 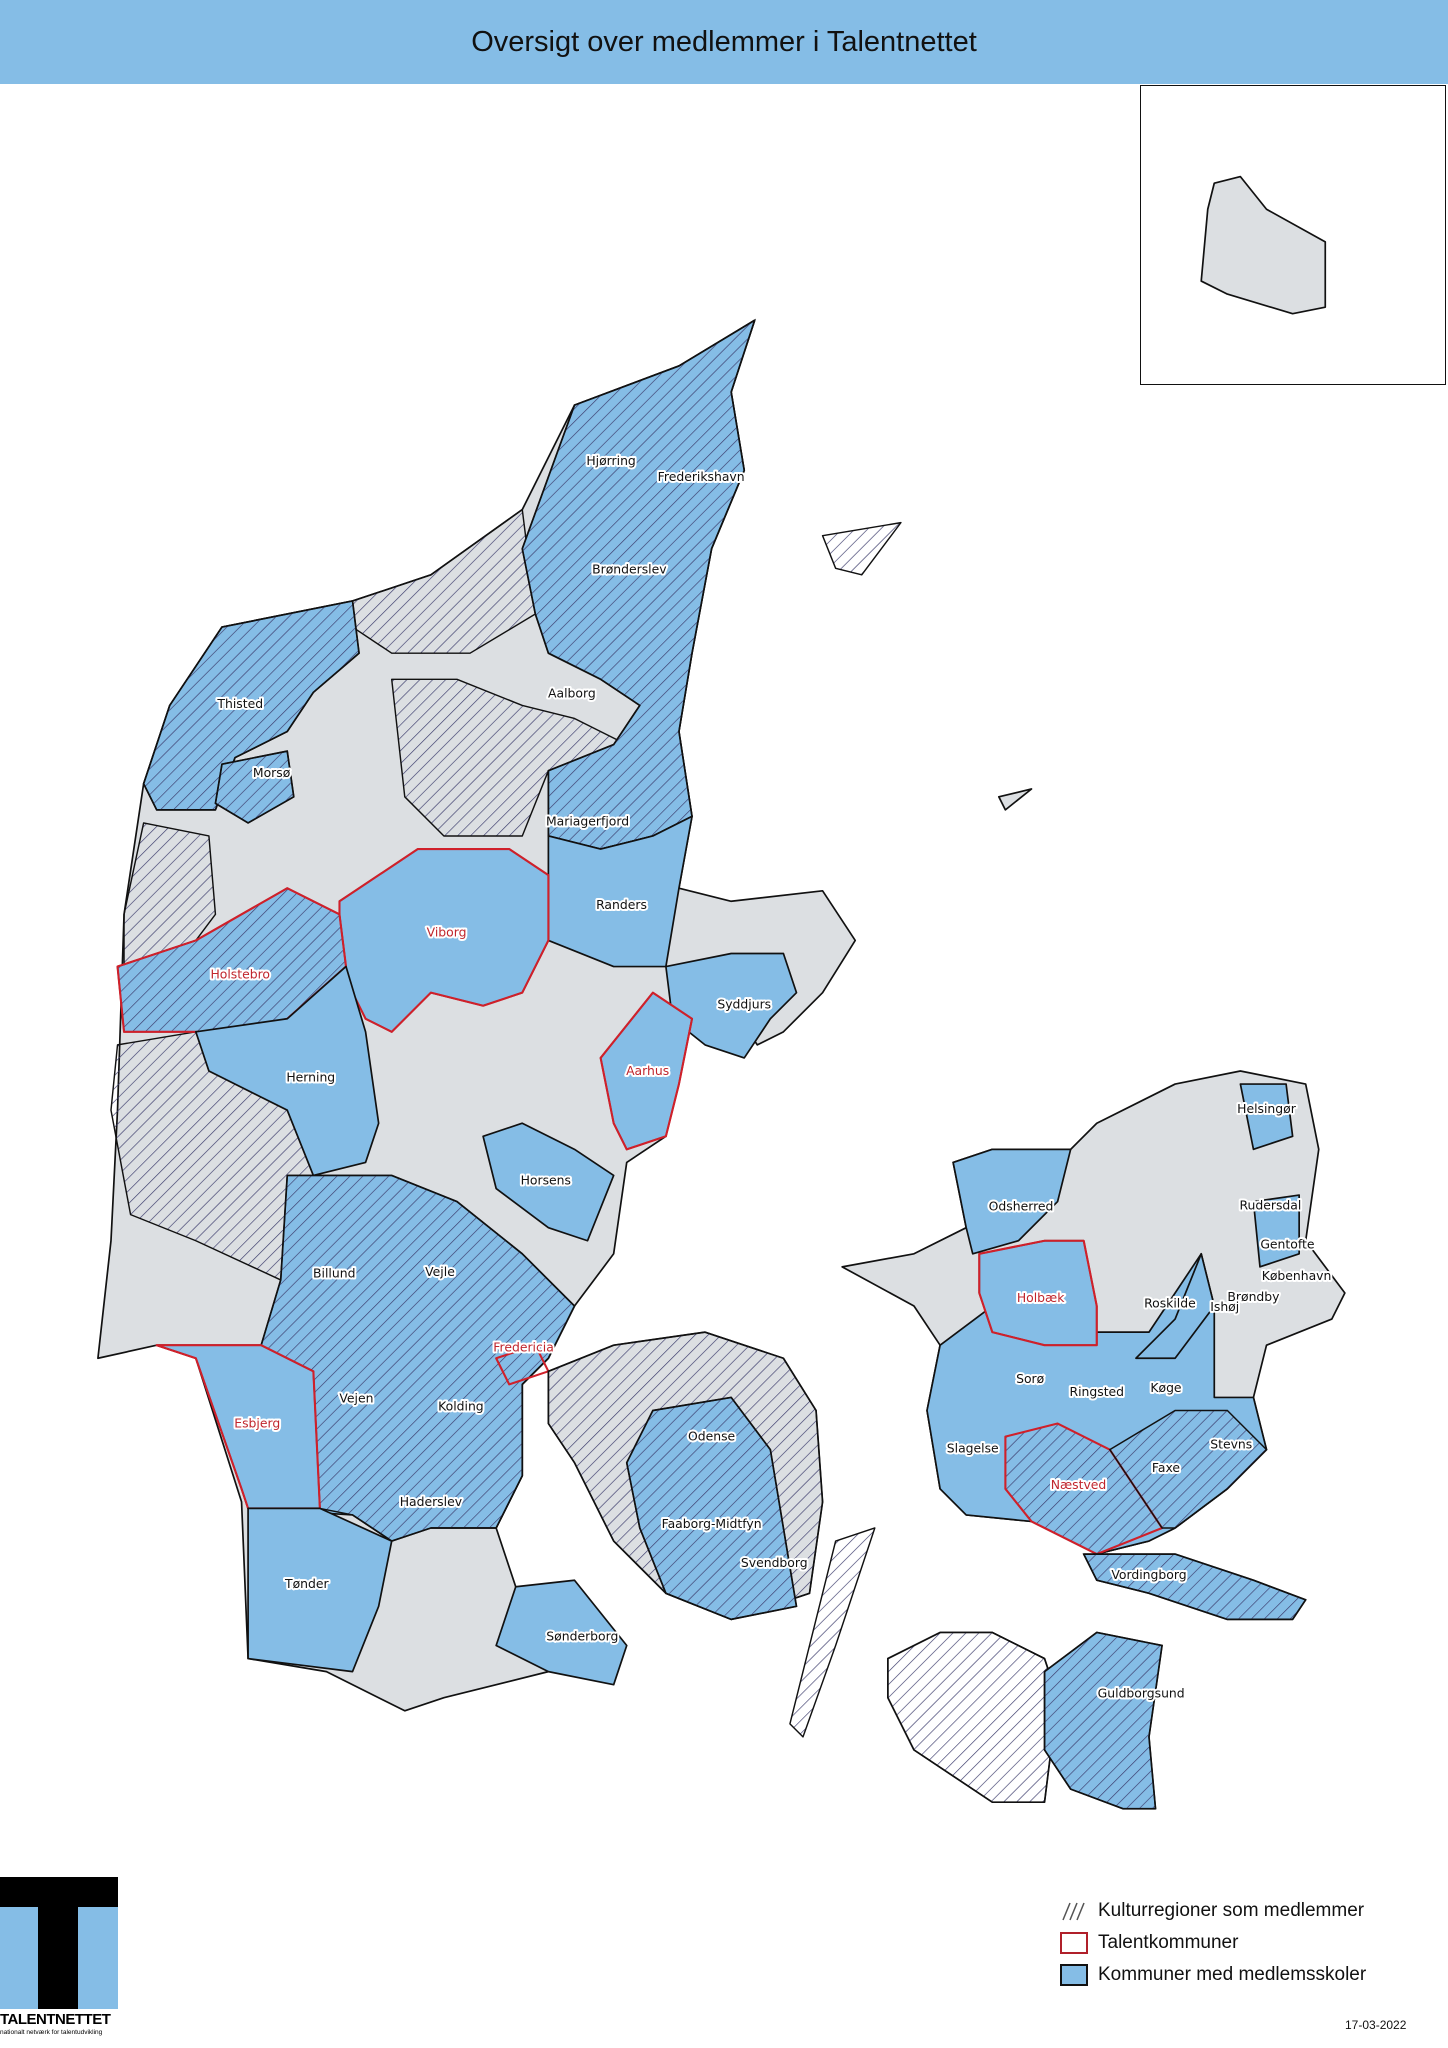 I want to click on label-hjorring: Hjørring, so click(x=610, y=460).